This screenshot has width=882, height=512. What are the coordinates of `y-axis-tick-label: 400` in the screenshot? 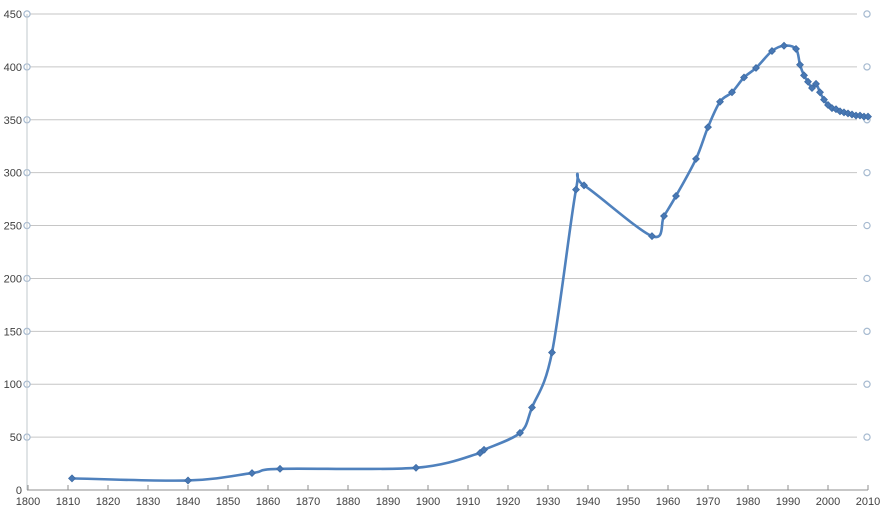 It's located at (13, 68).